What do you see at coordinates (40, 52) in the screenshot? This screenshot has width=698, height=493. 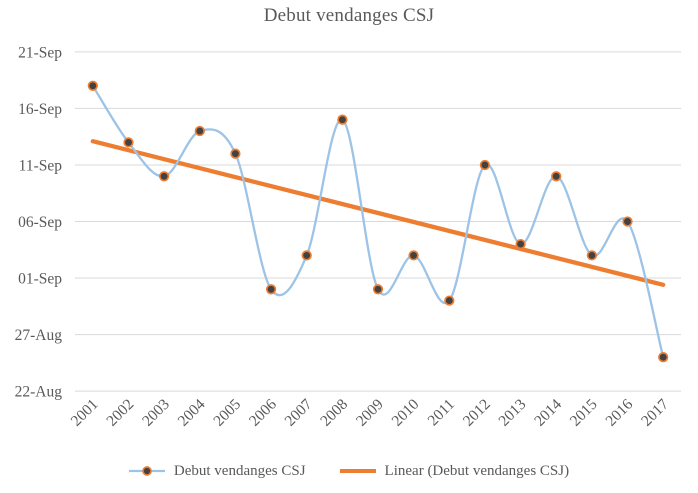 I see `y-tick-label: 21-Sep` at bounding box center [40, 52].